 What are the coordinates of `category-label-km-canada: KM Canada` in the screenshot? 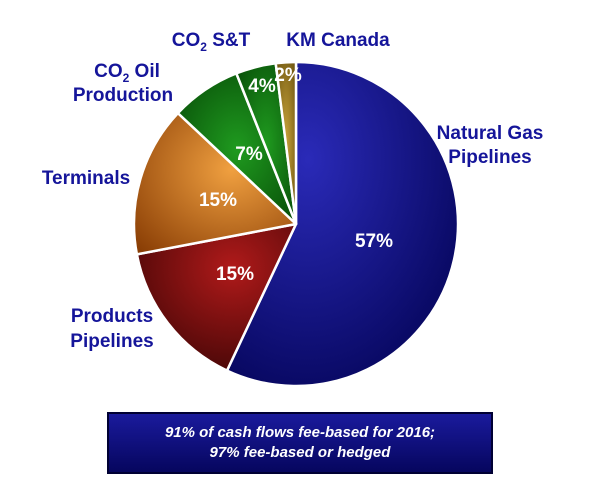 It's located at (338, 40).